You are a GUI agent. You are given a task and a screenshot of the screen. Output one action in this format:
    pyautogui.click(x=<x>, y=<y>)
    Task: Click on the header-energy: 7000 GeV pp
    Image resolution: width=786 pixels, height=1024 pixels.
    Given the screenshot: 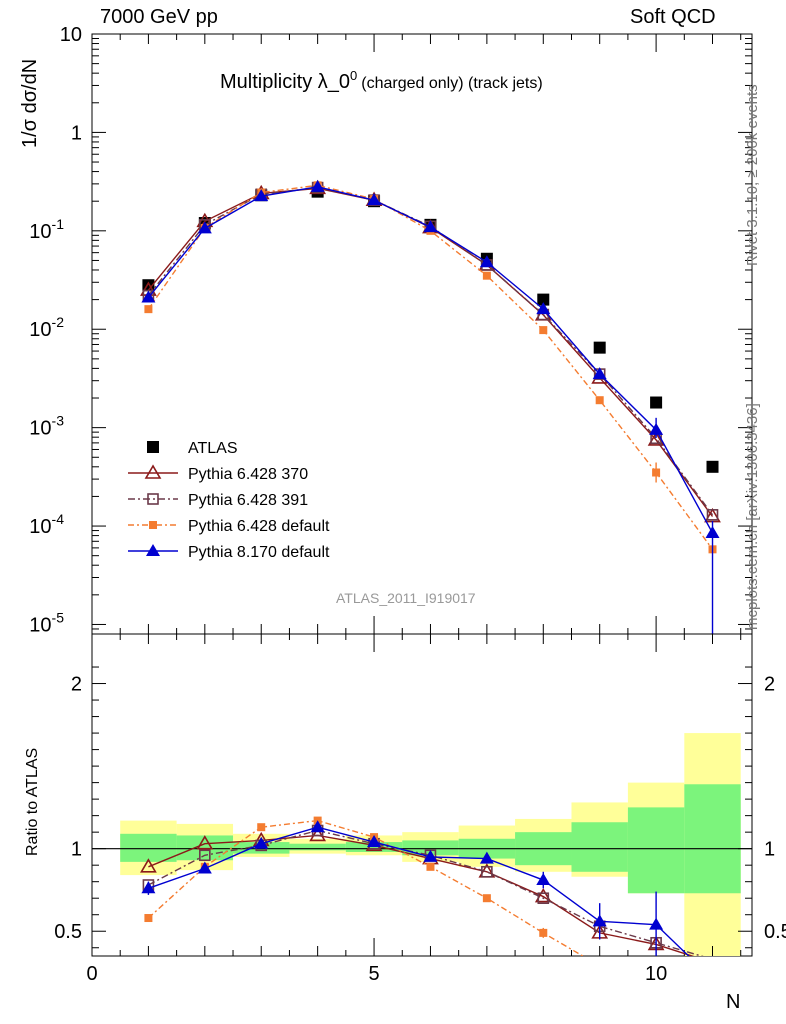 What is the action you would take?
    pyautogui.click(x=159, y=17)
    